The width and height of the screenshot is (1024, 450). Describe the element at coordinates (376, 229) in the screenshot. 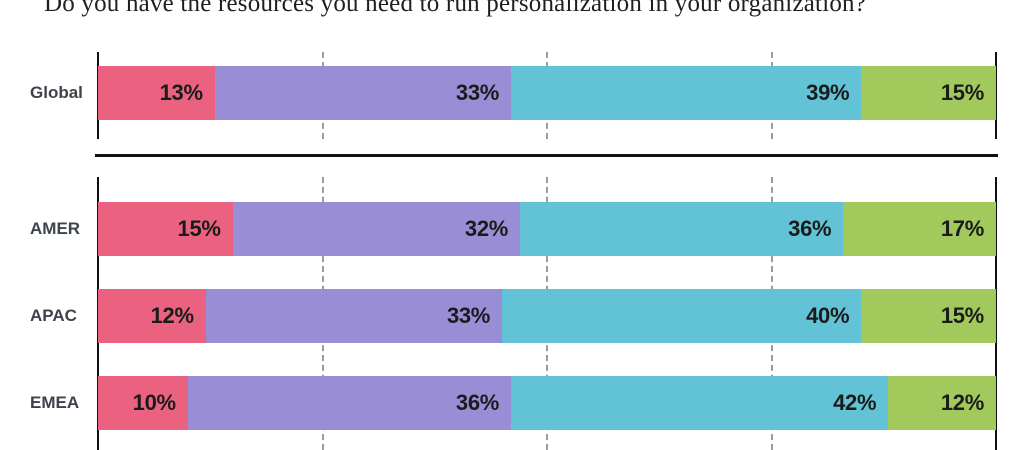

I see `bar-segment-series-2-purple: 32%` at that location.